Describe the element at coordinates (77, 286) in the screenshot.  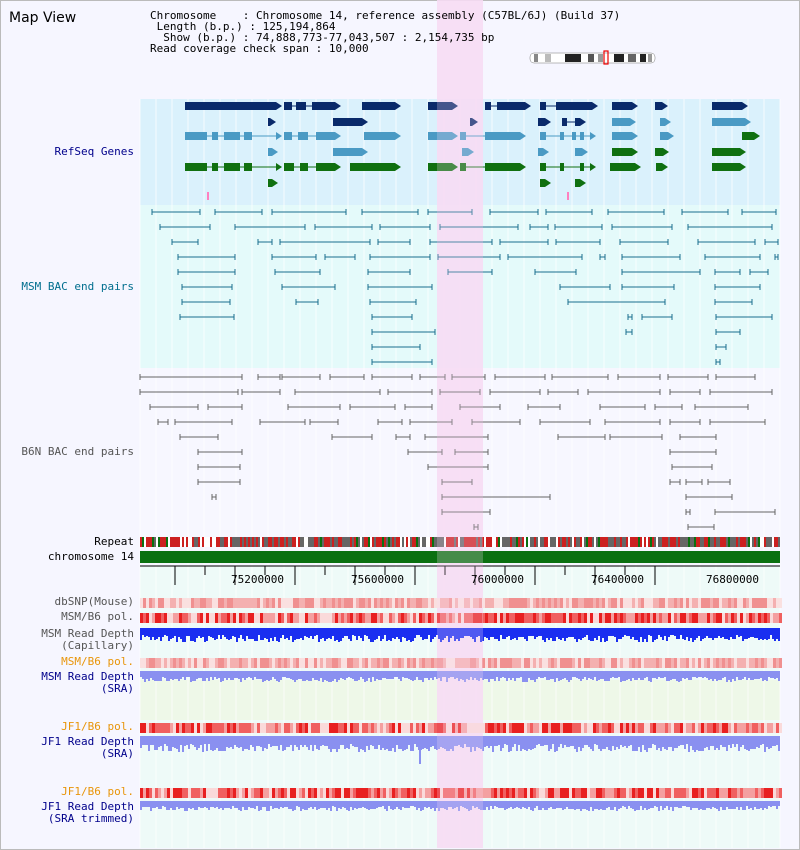
I see `track-label-msm-bac: MSM BAC end pairs` at that location.